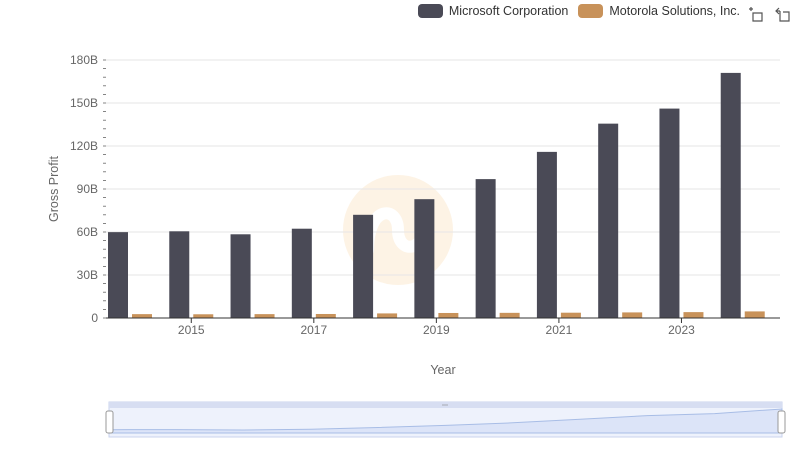 The height and width of the screenshot is (461, 800). What do you see at coordinates (448, 315) in the screenshot?
I see `bar-motorola-2019` at bounding box center [448, 315].